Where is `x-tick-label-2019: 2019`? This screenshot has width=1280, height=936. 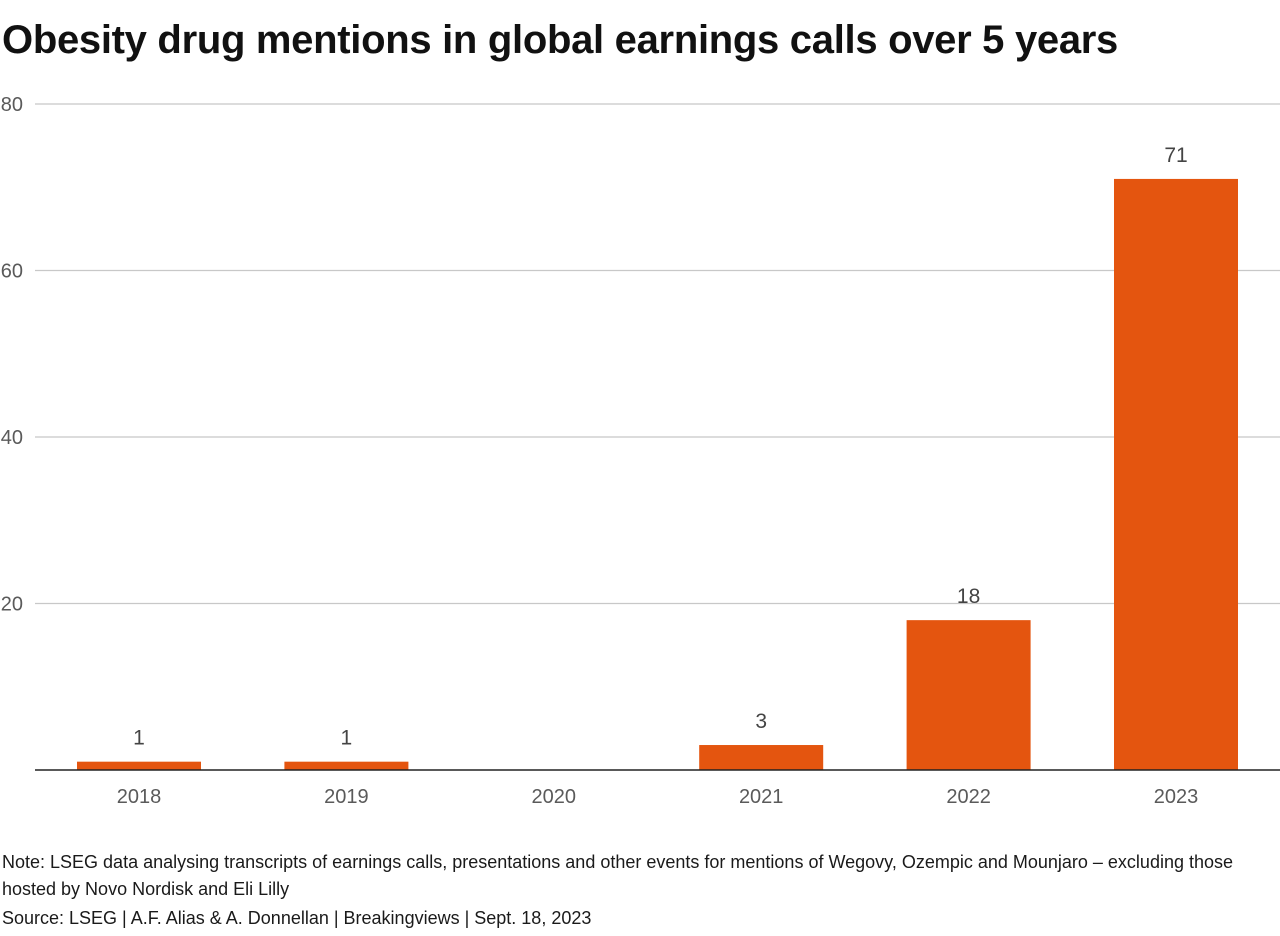
x-tick-label-2019: 2019 is located at coordinates (346, 797).